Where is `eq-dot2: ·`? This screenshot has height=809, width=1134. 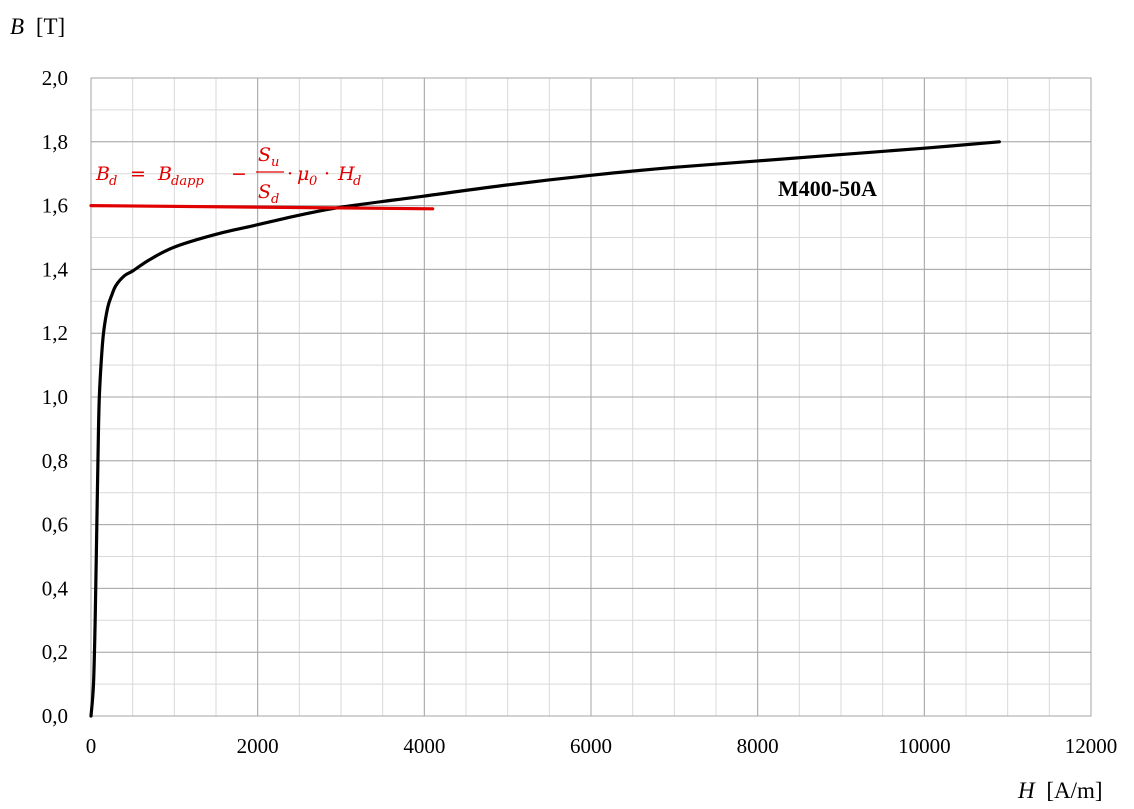 eq-dot2: · is located at coordinates (327, 174).